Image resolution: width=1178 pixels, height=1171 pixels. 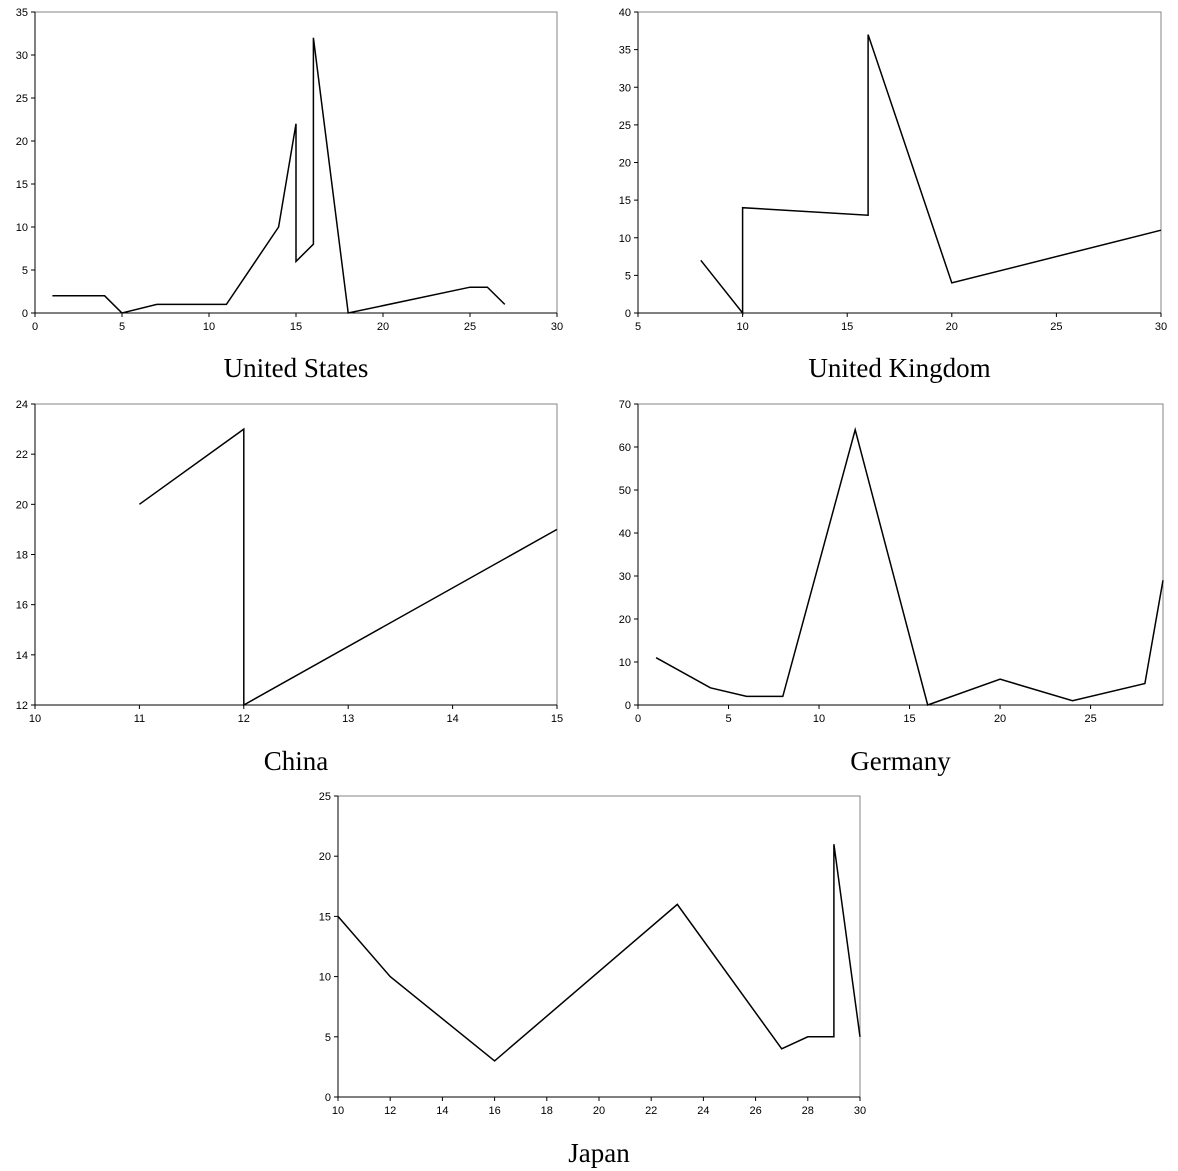 I want to click on y-tick-label: 22, so click(x=22, y=455).